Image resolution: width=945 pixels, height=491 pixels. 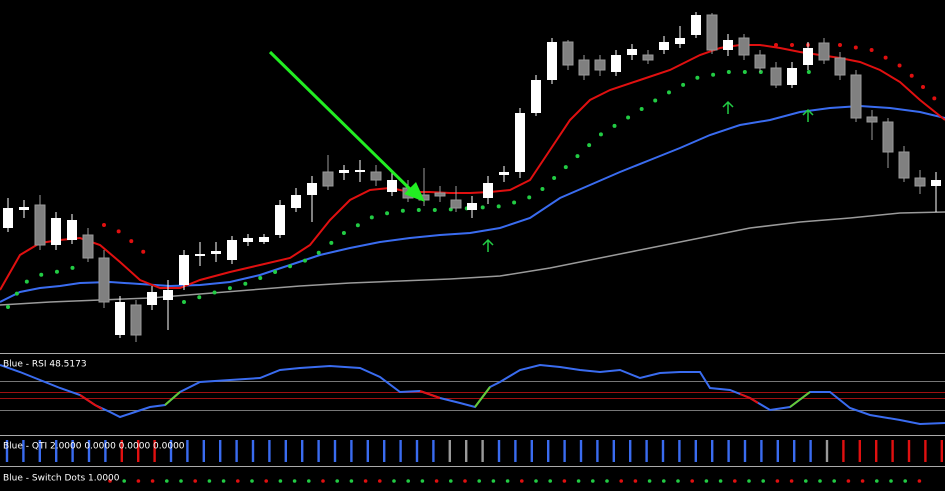 I want to click on annotation-arrow, so click(x=346, y=126).